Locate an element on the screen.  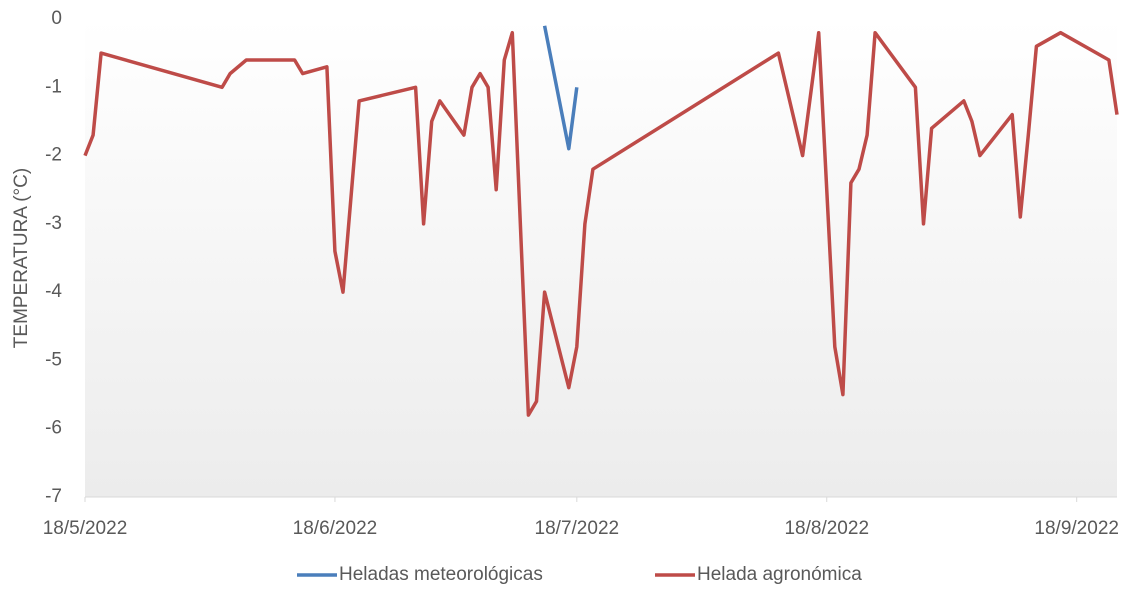
y-tick-label: -1 is located at coordinates (53, 86).